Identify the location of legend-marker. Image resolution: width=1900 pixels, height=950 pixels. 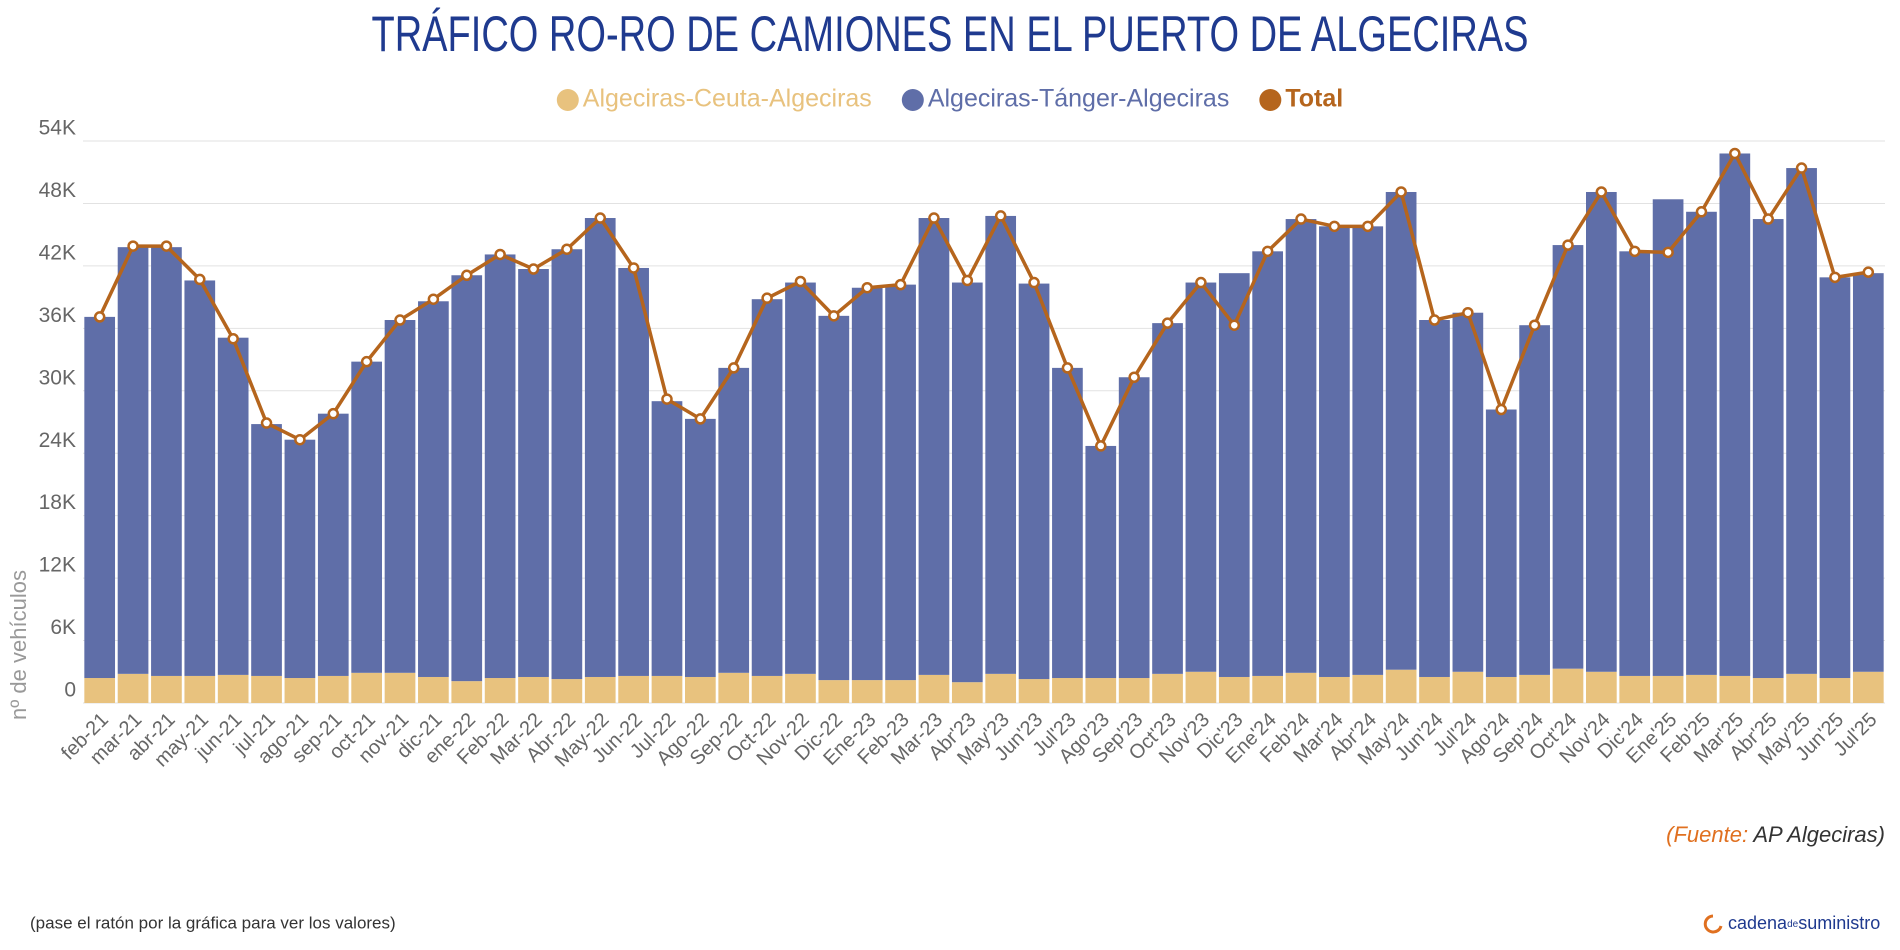
(1270, 100).